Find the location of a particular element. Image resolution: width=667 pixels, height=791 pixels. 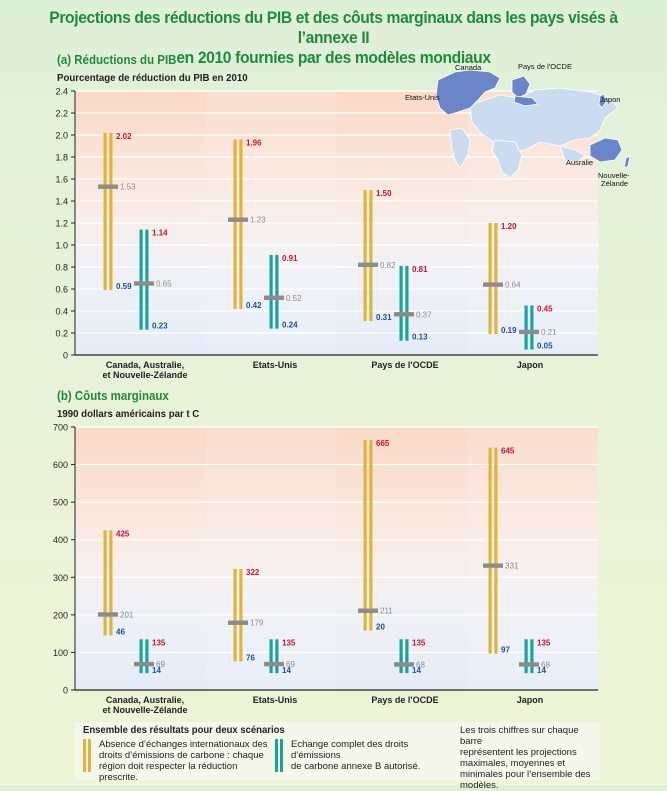

max-value-label: 0.45 is located at coordinates (545, 309).